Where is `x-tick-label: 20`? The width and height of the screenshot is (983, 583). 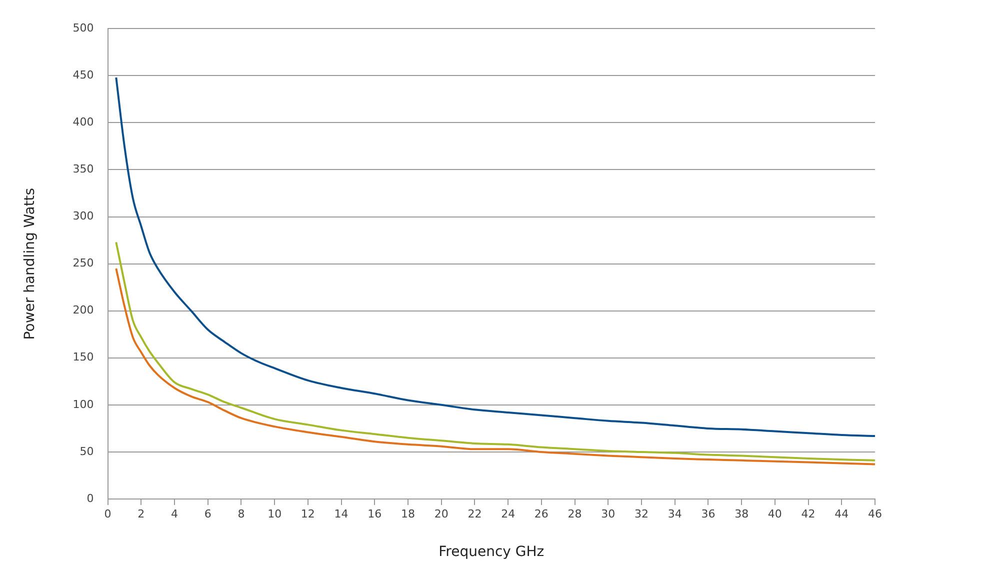 x-tick-label: 20 is located at coordinates (441, 513).